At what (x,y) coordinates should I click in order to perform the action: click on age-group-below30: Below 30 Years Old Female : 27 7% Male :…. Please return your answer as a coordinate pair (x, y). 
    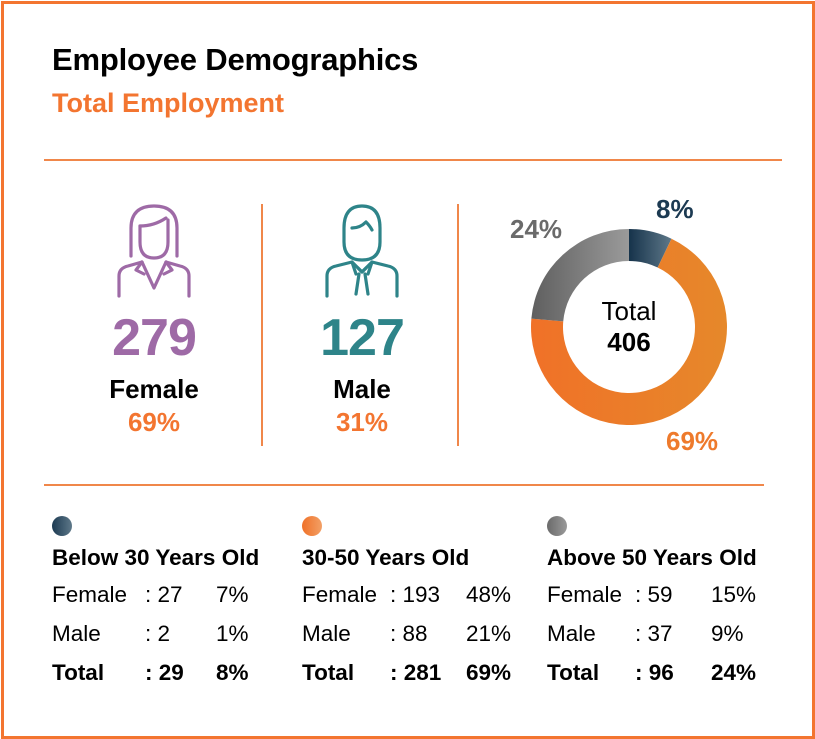
    Looking at the image, I should click on (155, 602).